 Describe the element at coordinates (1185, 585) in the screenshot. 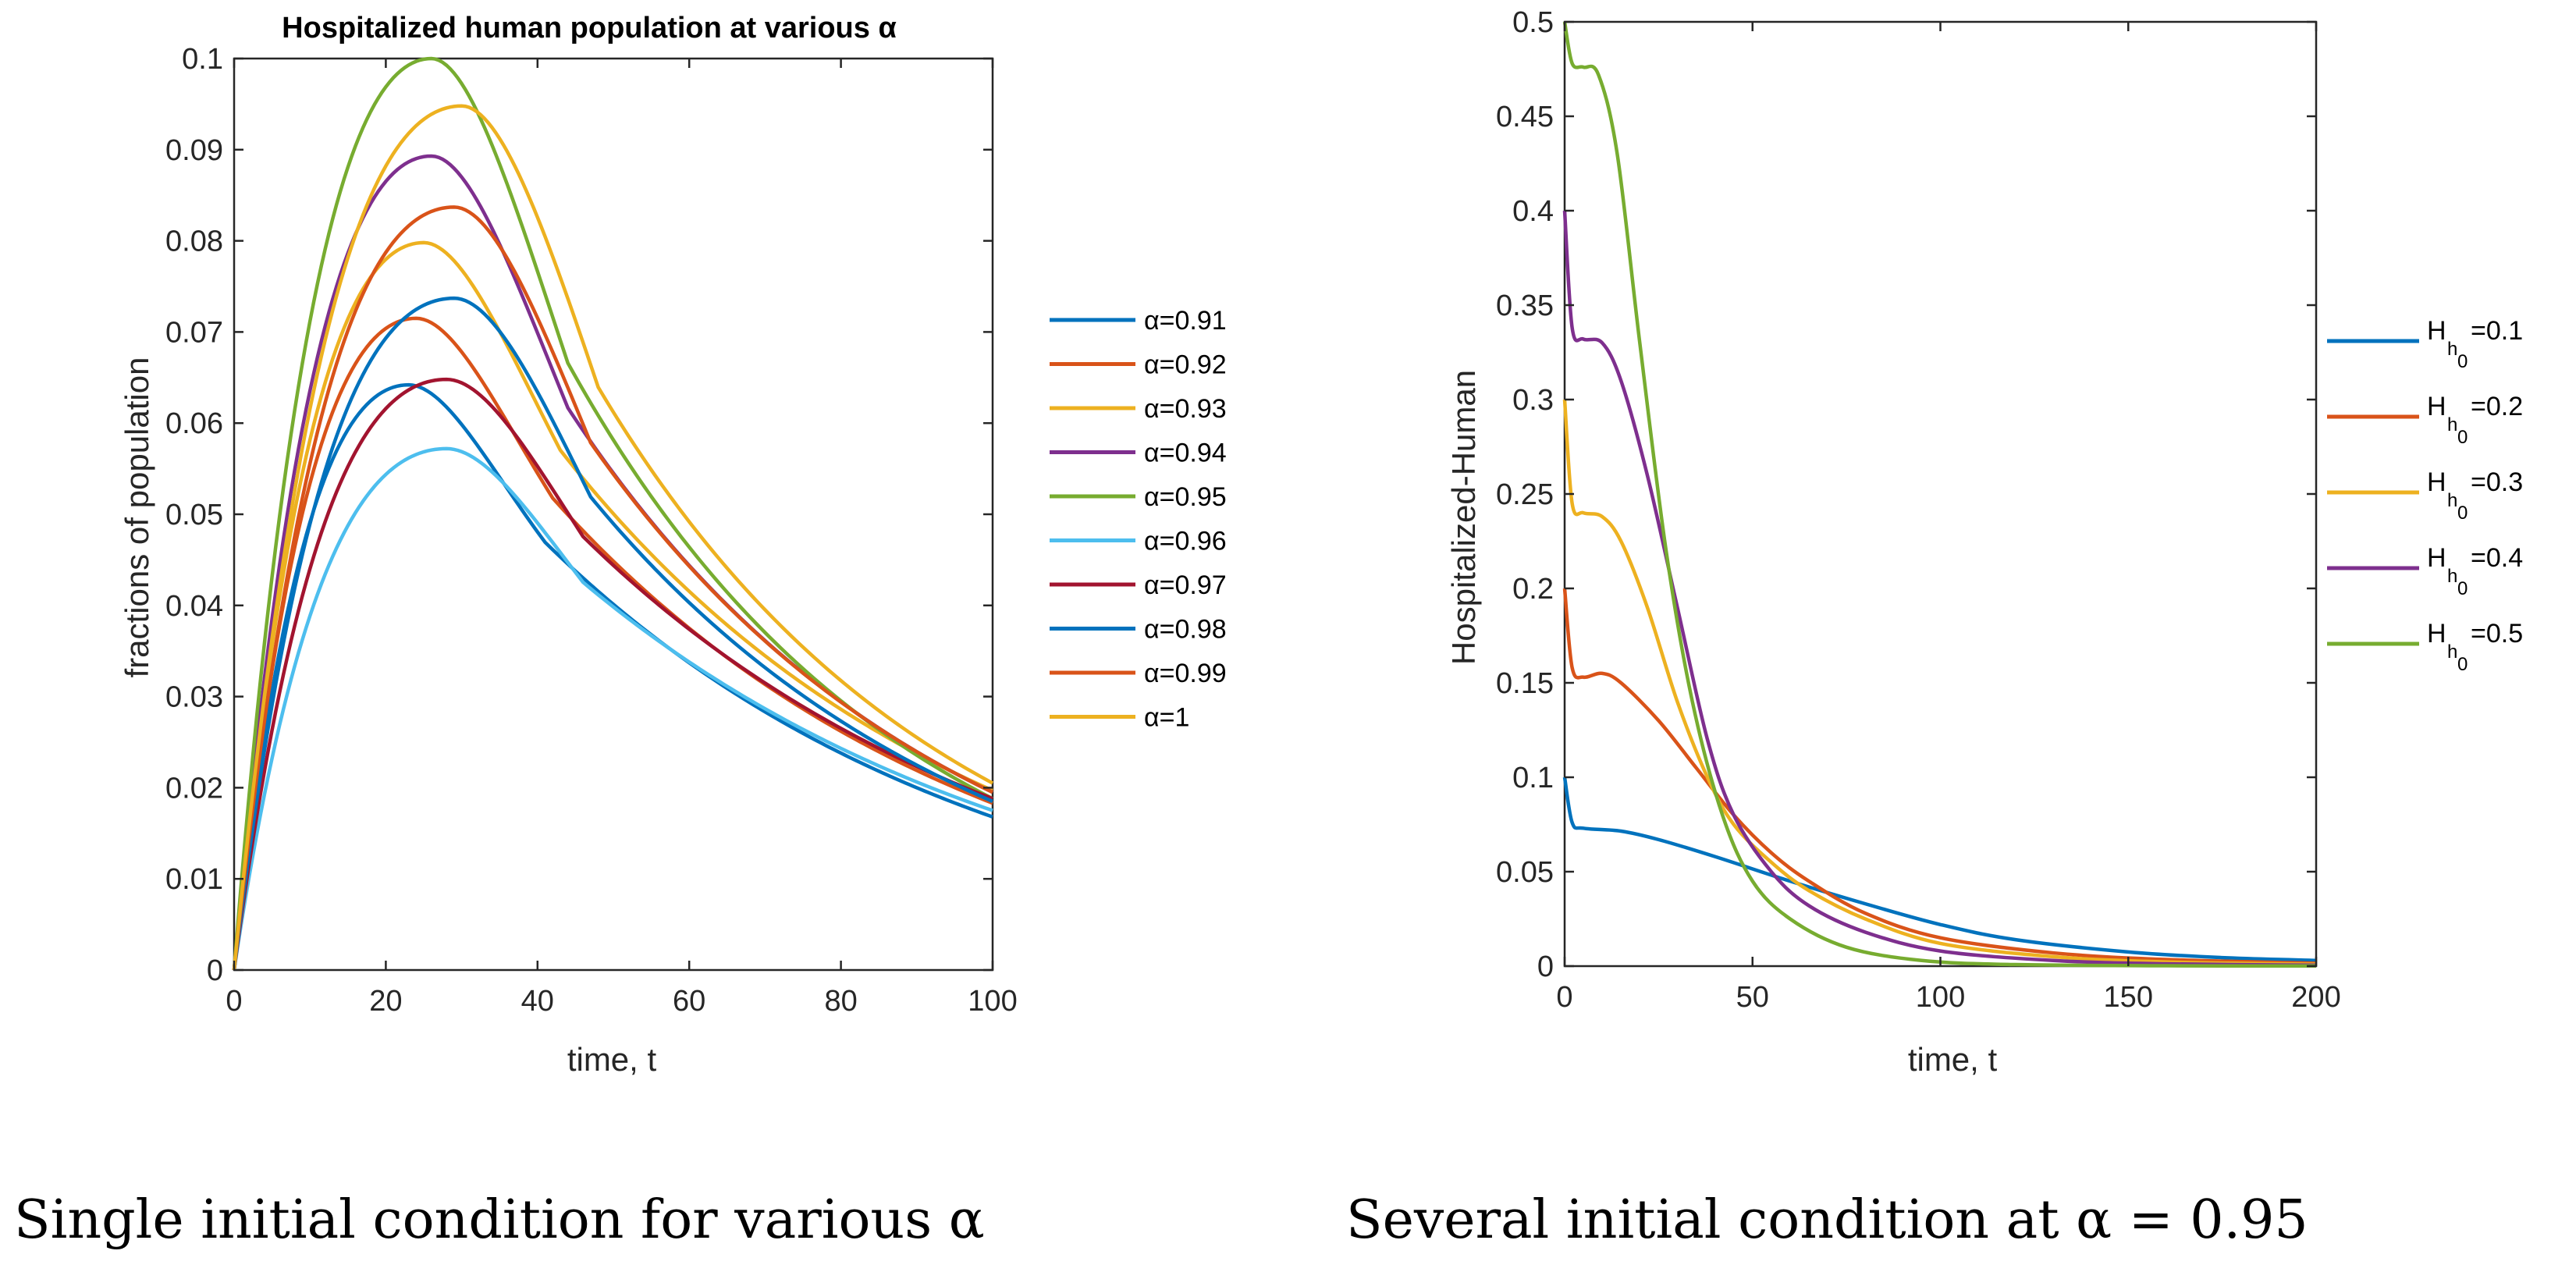

I see `legend-entry: α=0.97` at that location.